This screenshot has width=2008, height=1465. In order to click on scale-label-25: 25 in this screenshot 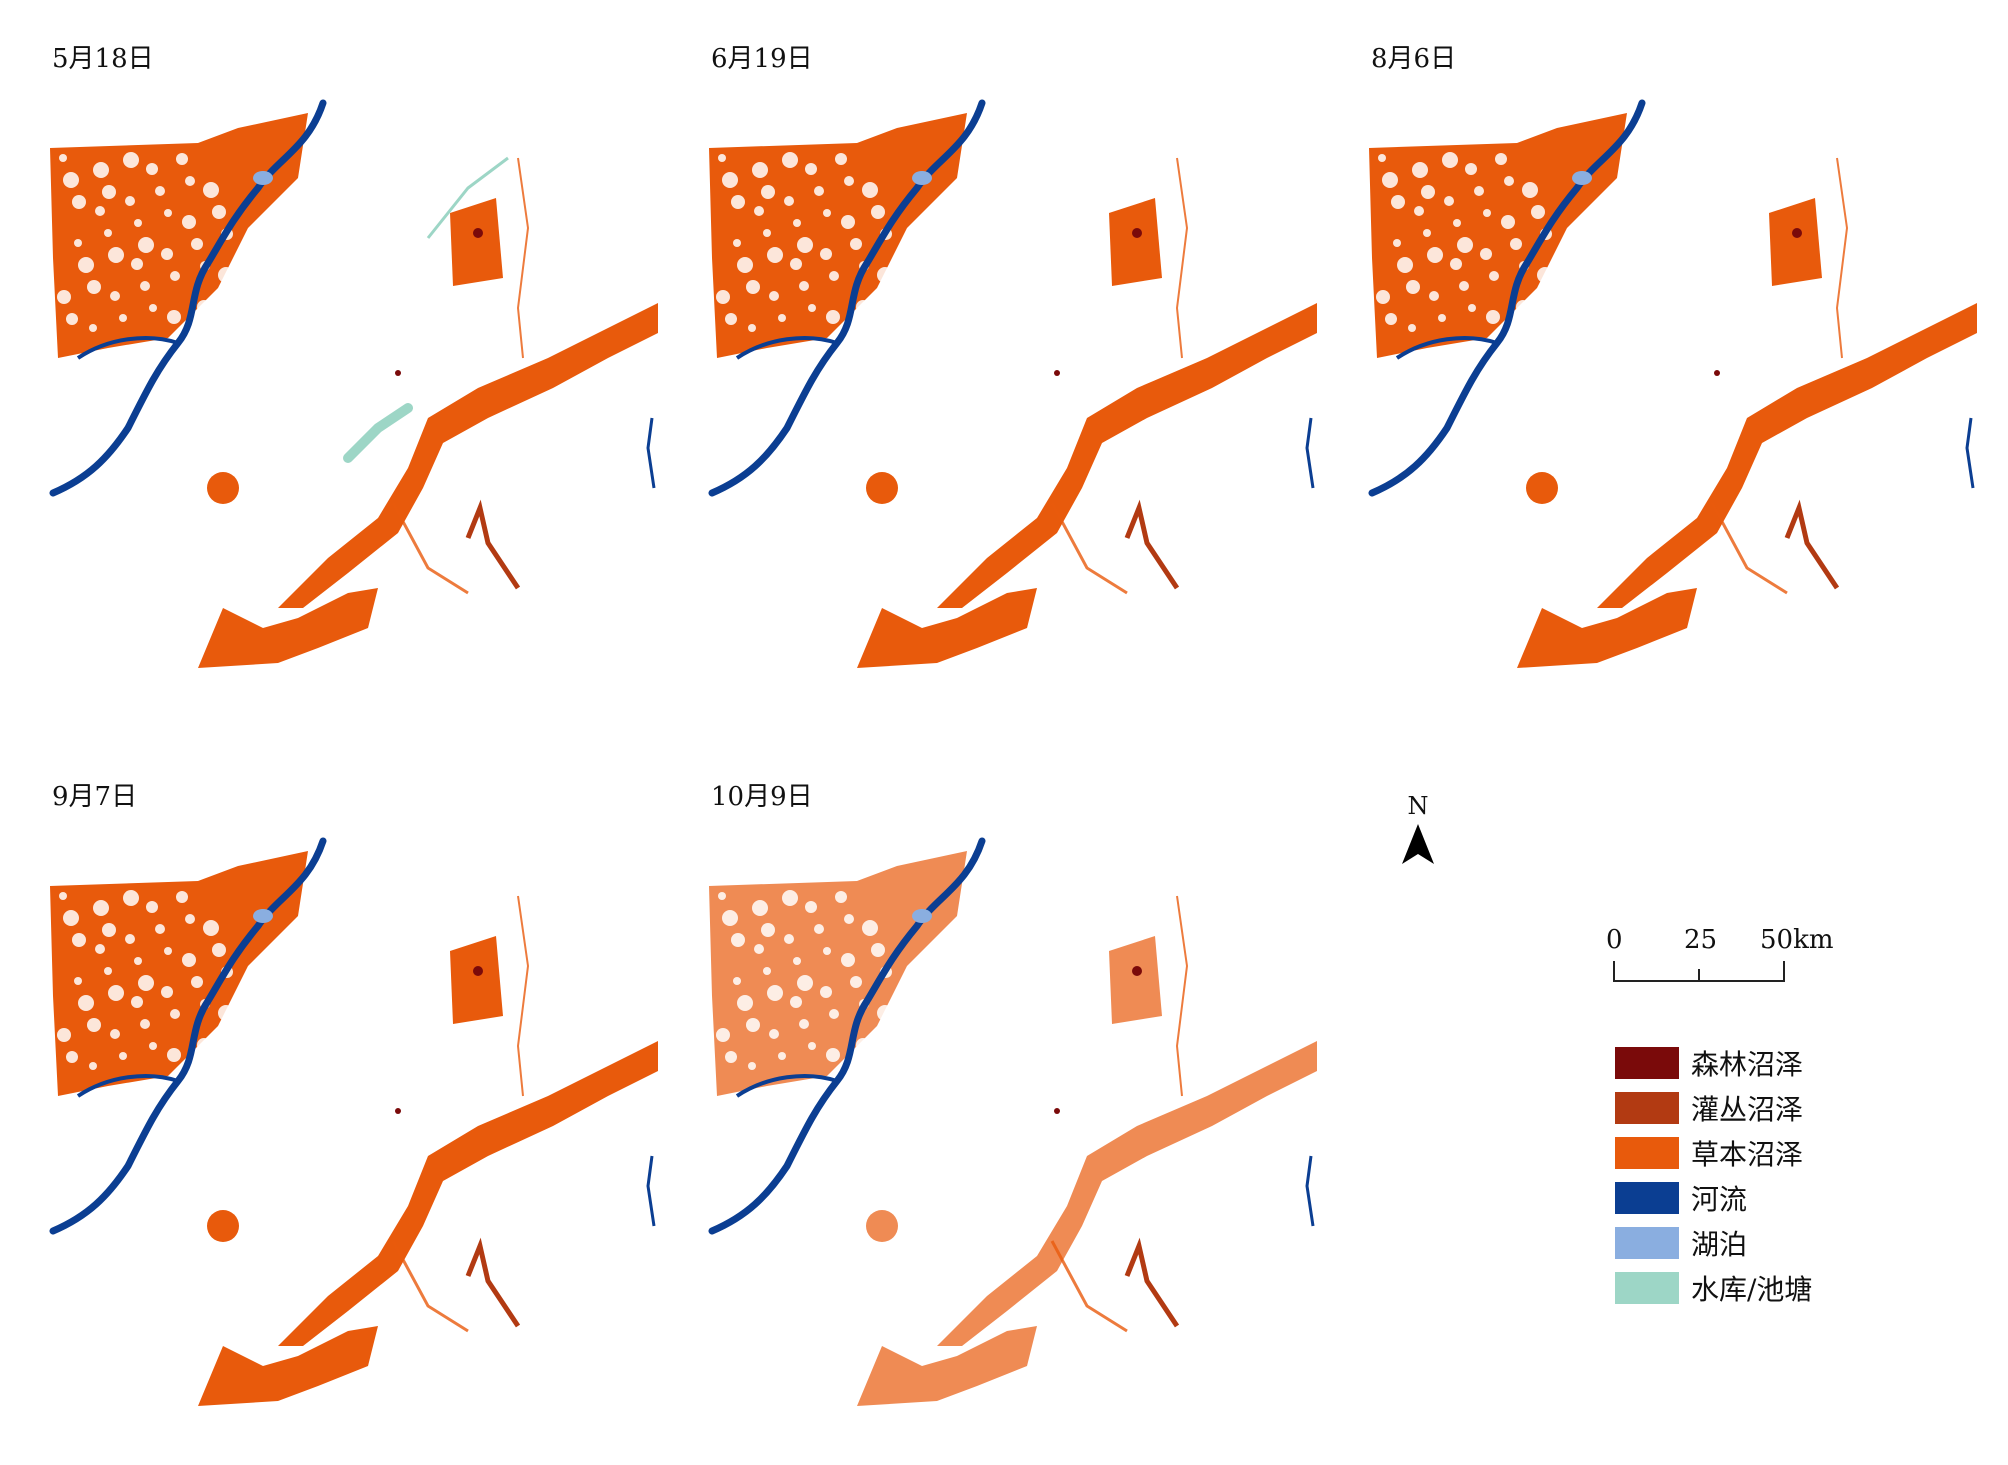, I will do `click(1701, 940)`.